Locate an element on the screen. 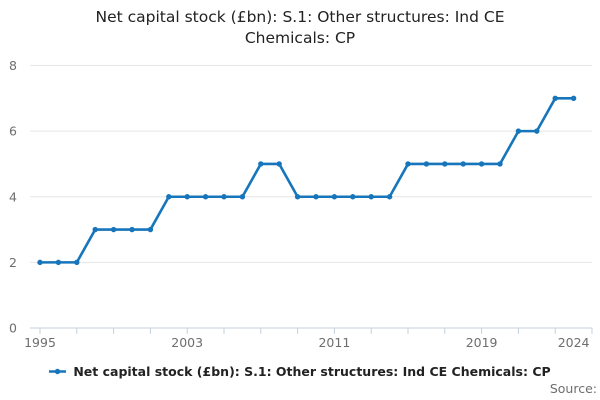 This screenshot has height=400, width=600. x-axis-tick-label: 2024 is located at coordinates (574, 342).